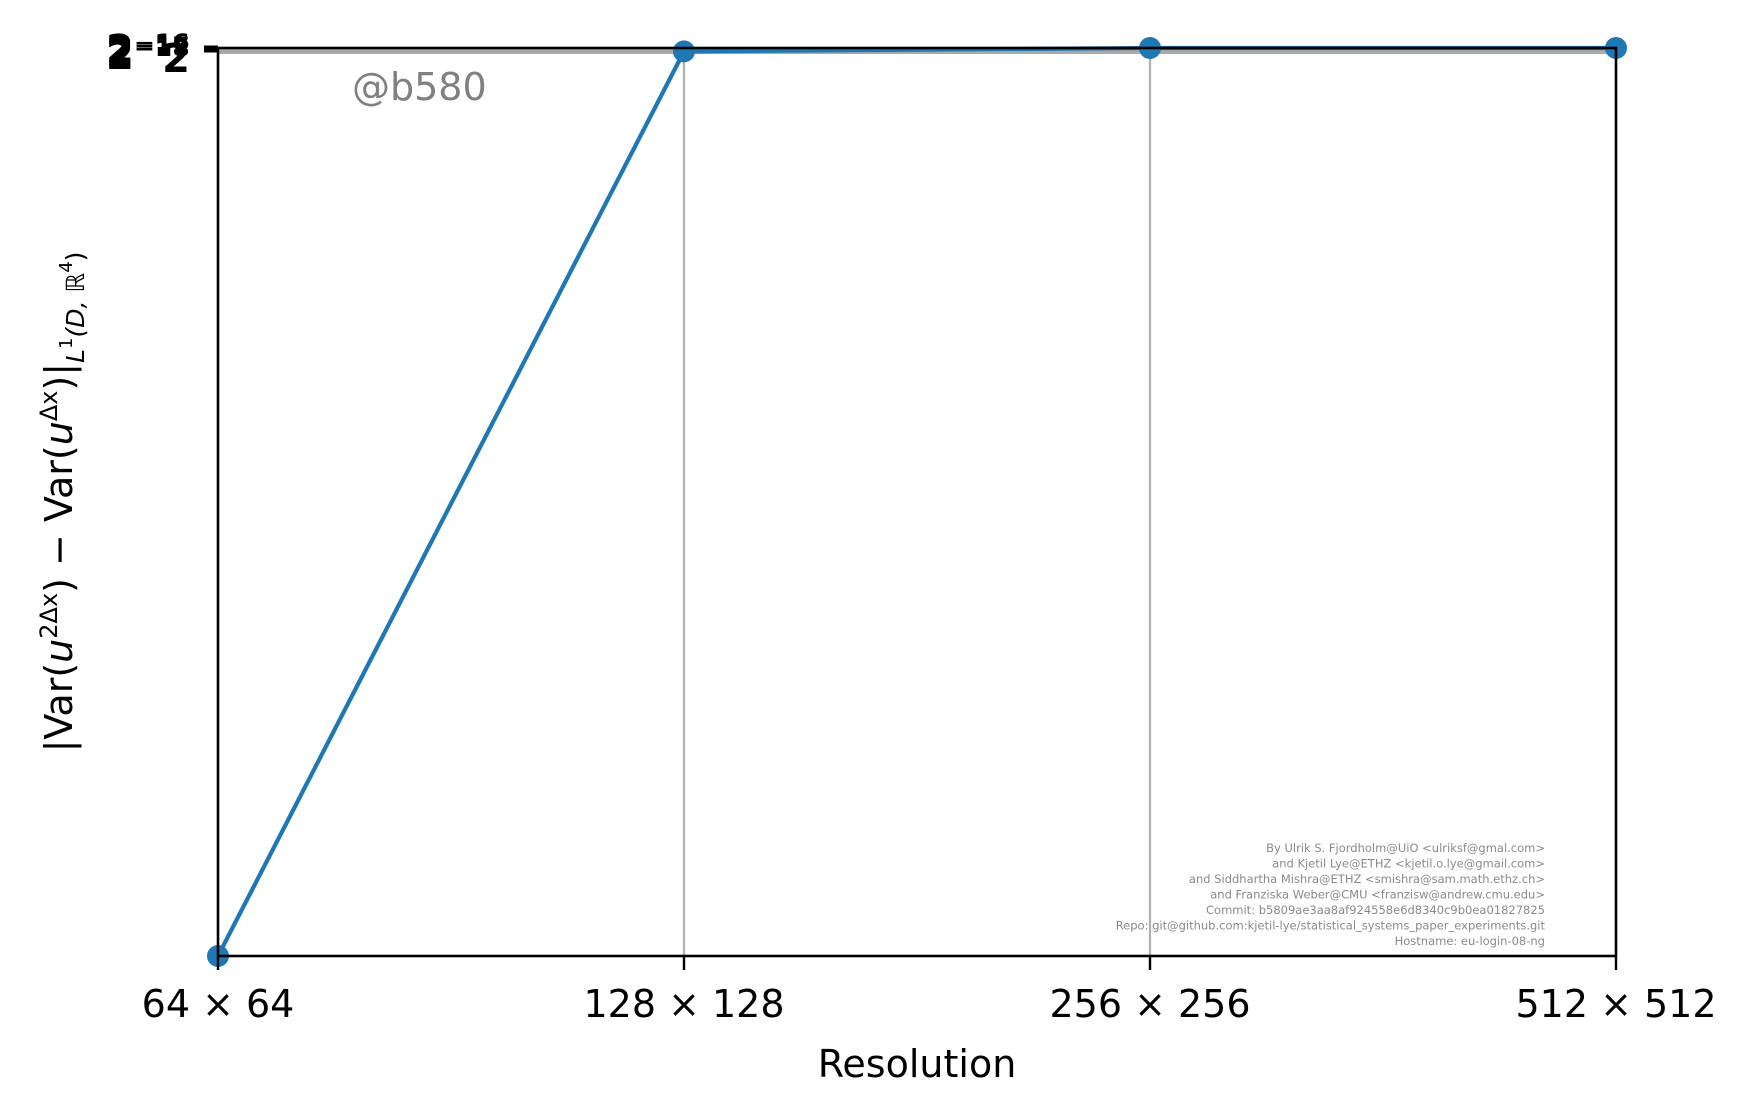 The width and height of the screenshot is (1746, 1112). I want to click on data-point, so click(684, 51).